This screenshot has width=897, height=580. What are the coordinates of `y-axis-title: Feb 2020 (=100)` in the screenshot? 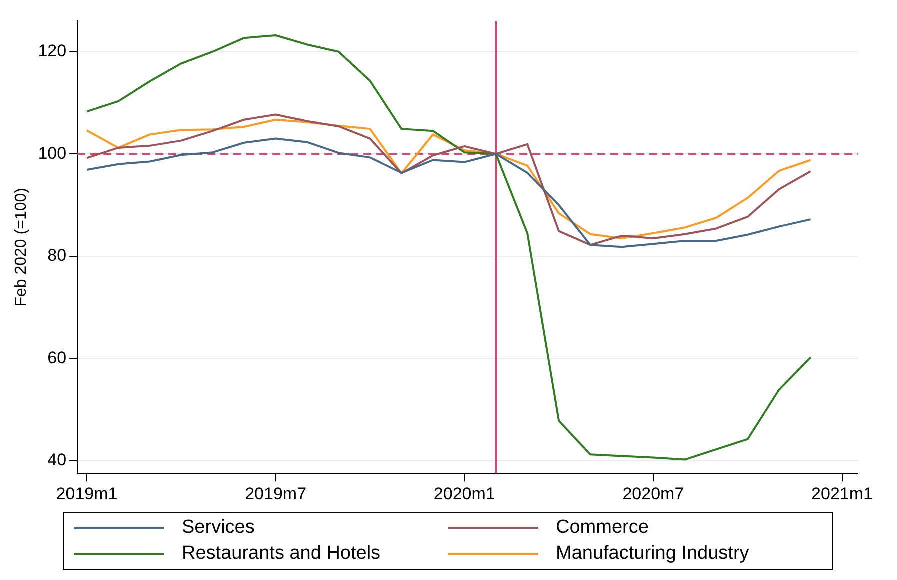 It's located at (21, 247).